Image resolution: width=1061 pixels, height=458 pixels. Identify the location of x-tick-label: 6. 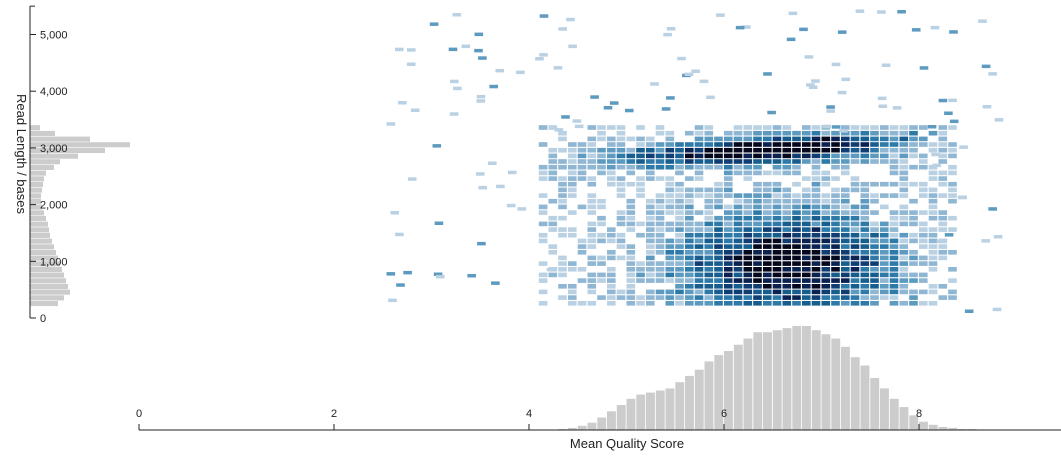
(724, 414).